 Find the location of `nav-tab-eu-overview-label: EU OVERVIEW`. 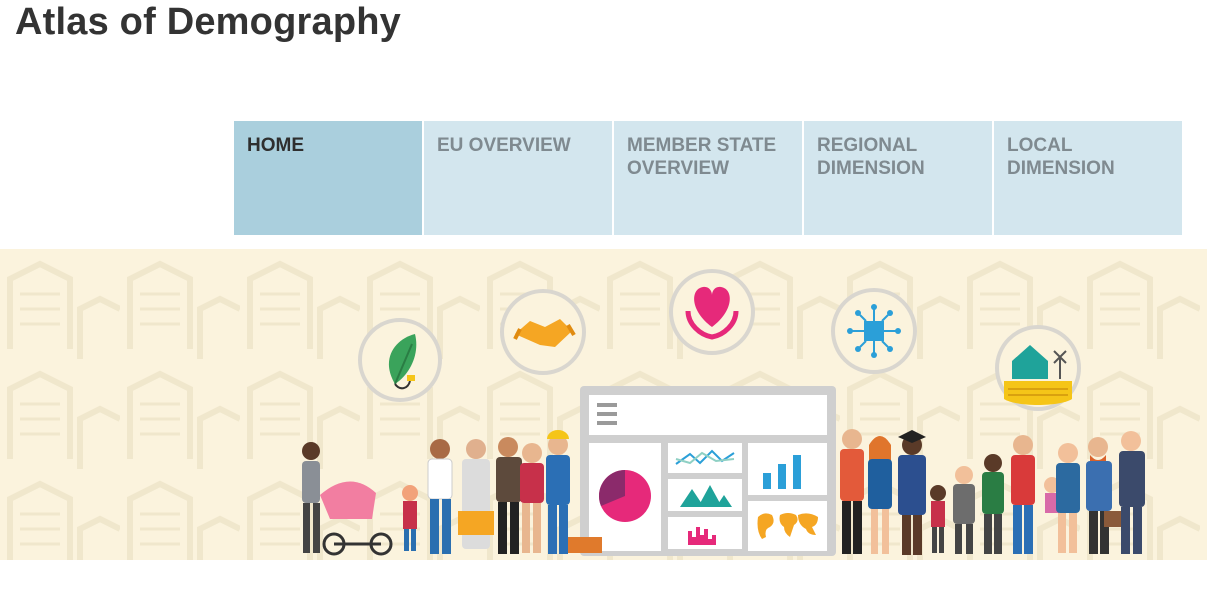

nav-tab-eu-overview-label: EU OVERVIEW is located at coordinates (504, 145).